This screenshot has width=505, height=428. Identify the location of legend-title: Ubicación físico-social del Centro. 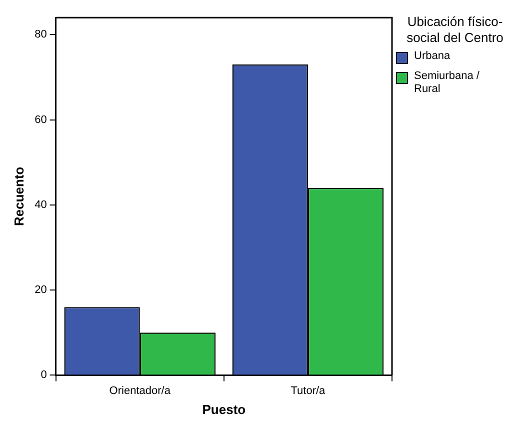
(455, 30).